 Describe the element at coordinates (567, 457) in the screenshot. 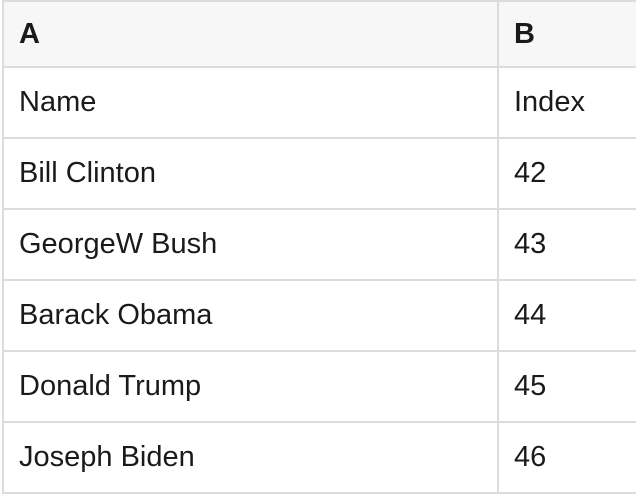

I see `cell-b6: 46` at that location.